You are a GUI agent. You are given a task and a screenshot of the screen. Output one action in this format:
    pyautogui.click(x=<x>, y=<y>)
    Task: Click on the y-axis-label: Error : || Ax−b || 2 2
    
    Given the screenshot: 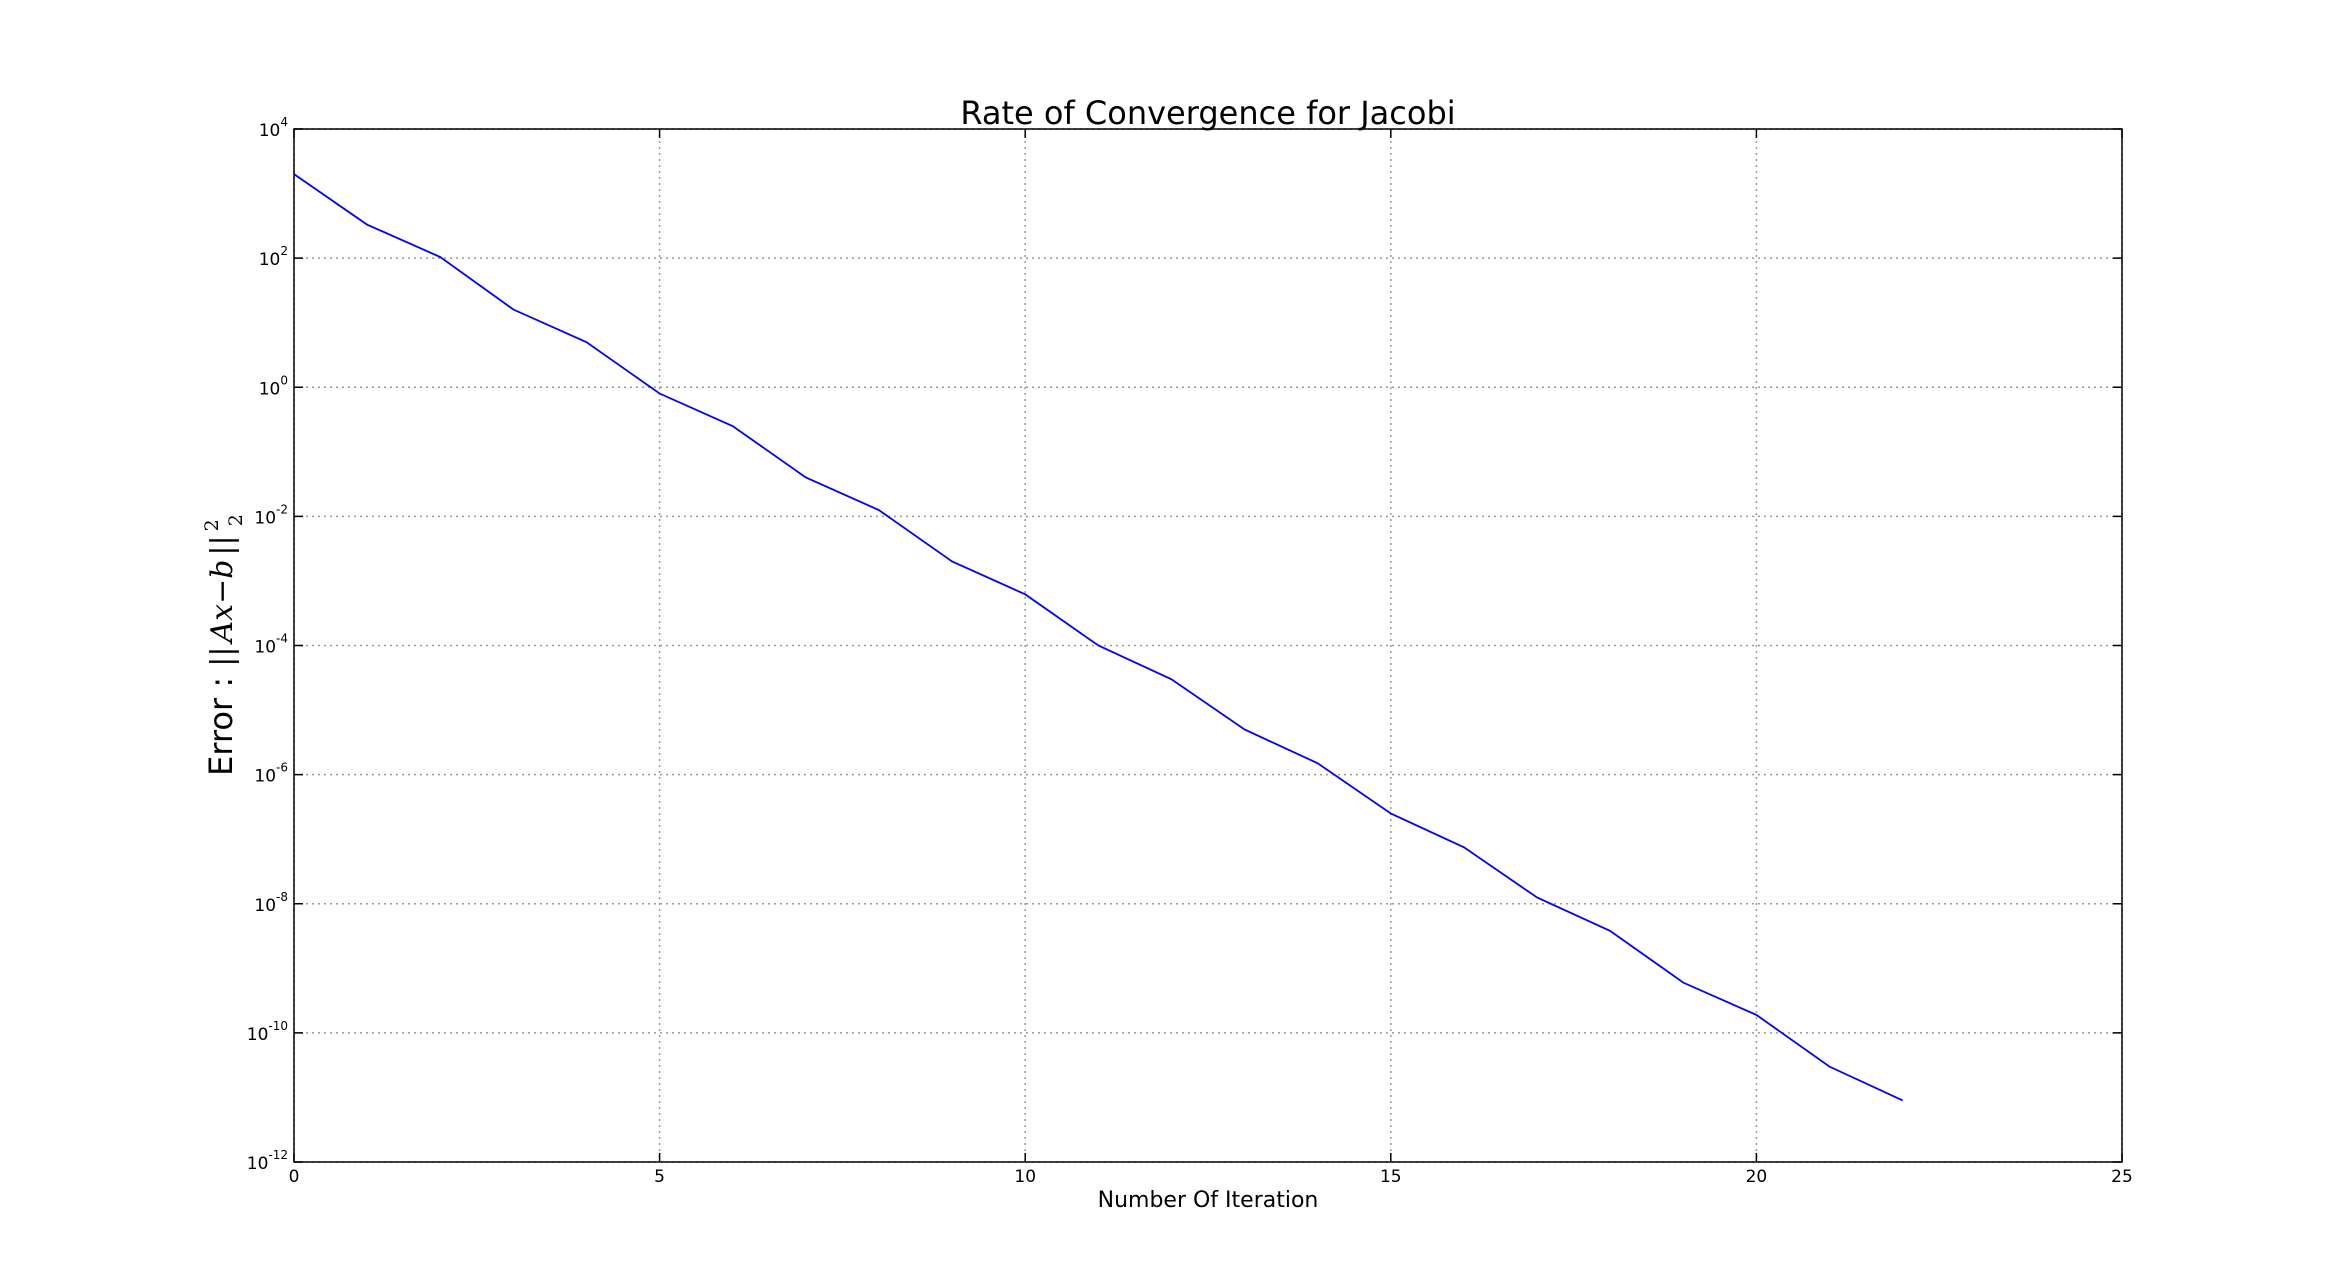 What is the action you would take?
    pyautogui.click(x=224, y=645)
    